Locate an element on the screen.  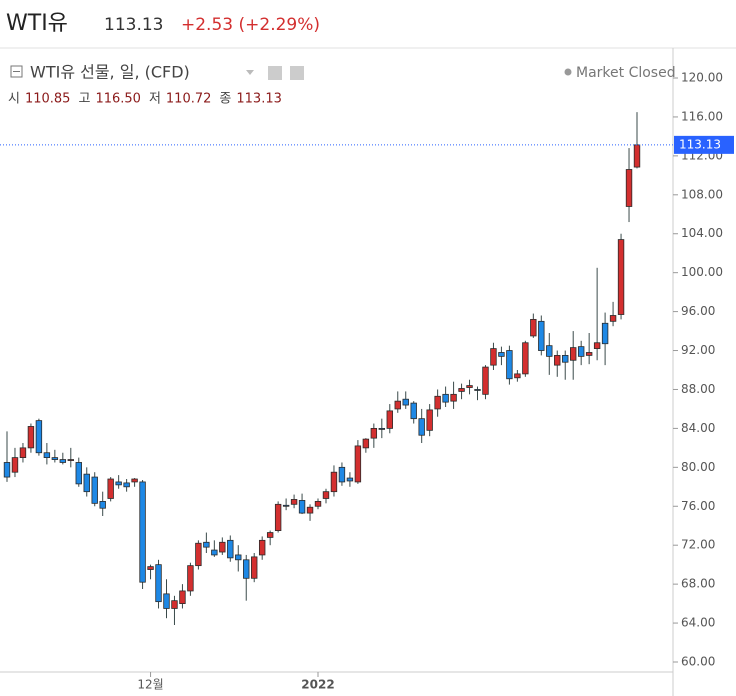
ohlc-value: 116.50 is located at coordinates (118, 99).